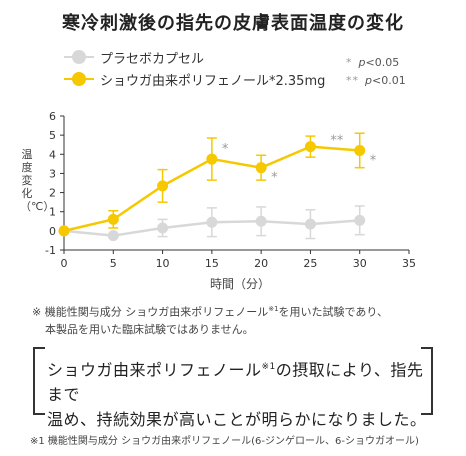 Image resolution: width=466 pixels, height=456 pixels. What do you see at coordinates (52, 173) in the screenshot?
I see `y-tick-label: 3` at bounding box center [52, 173].